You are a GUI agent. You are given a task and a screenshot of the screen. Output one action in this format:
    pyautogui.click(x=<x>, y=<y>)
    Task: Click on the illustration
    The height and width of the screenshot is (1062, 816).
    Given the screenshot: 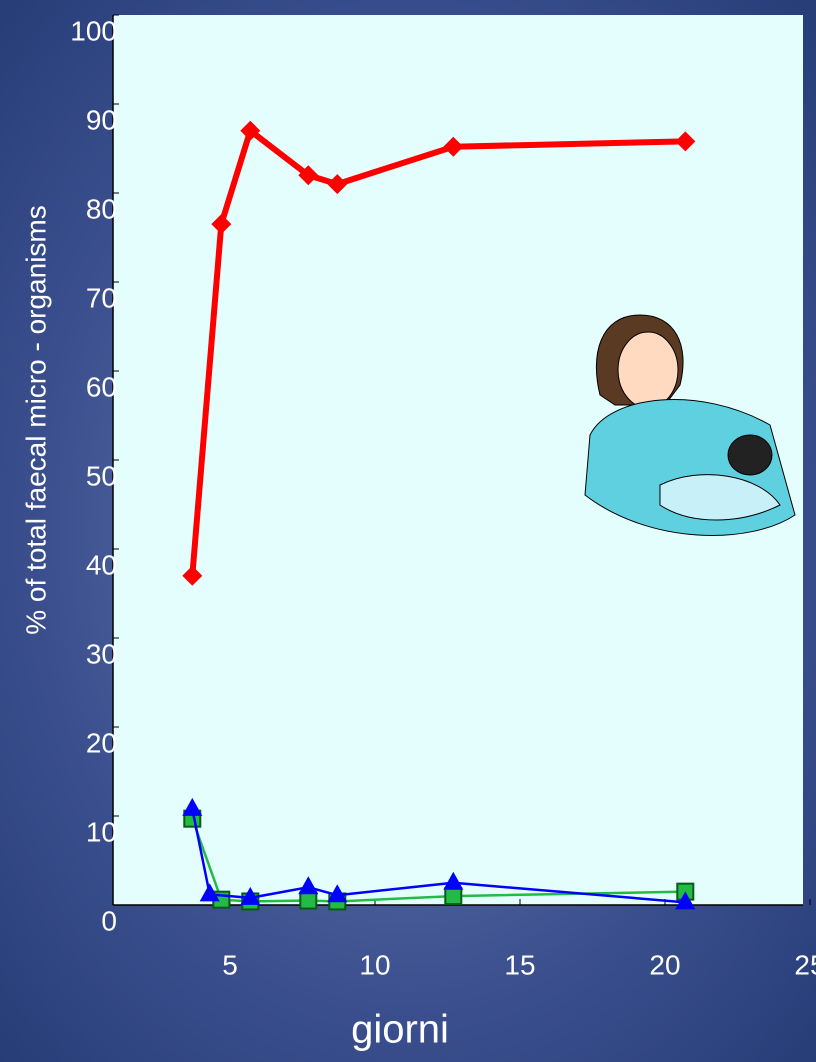 What is the action you would take?
    pyautogui.click(x=690, y=425)
    